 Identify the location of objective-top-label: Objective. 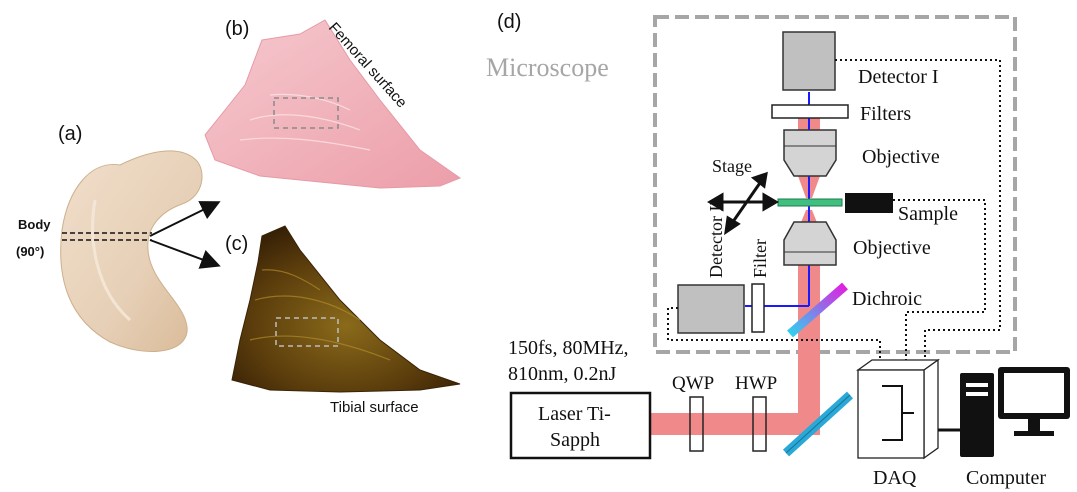
(901, 157).